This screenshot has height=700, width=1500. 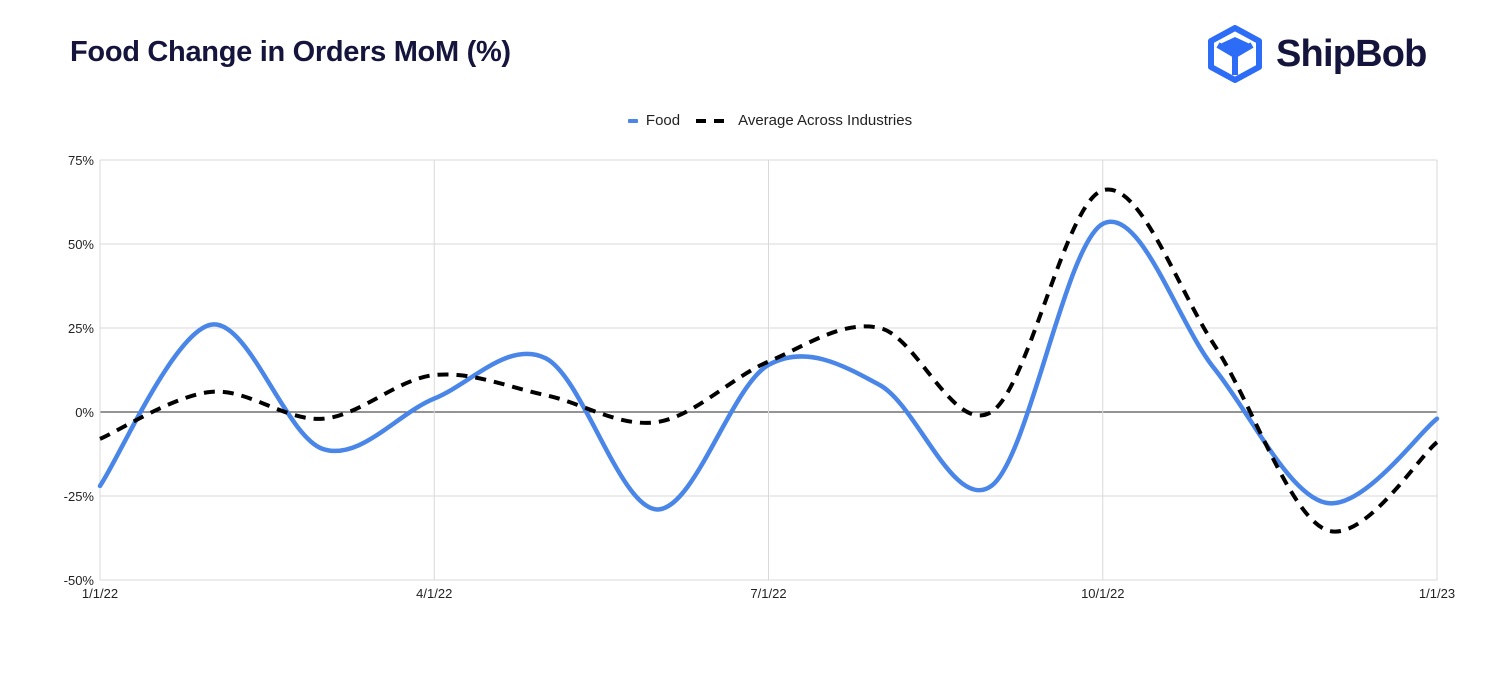 What do you see at coordinates (290, 52) in the screenshot?
I see `chart-title: Food Change in Orders MoM (%)` at bounding box center [290, 52].